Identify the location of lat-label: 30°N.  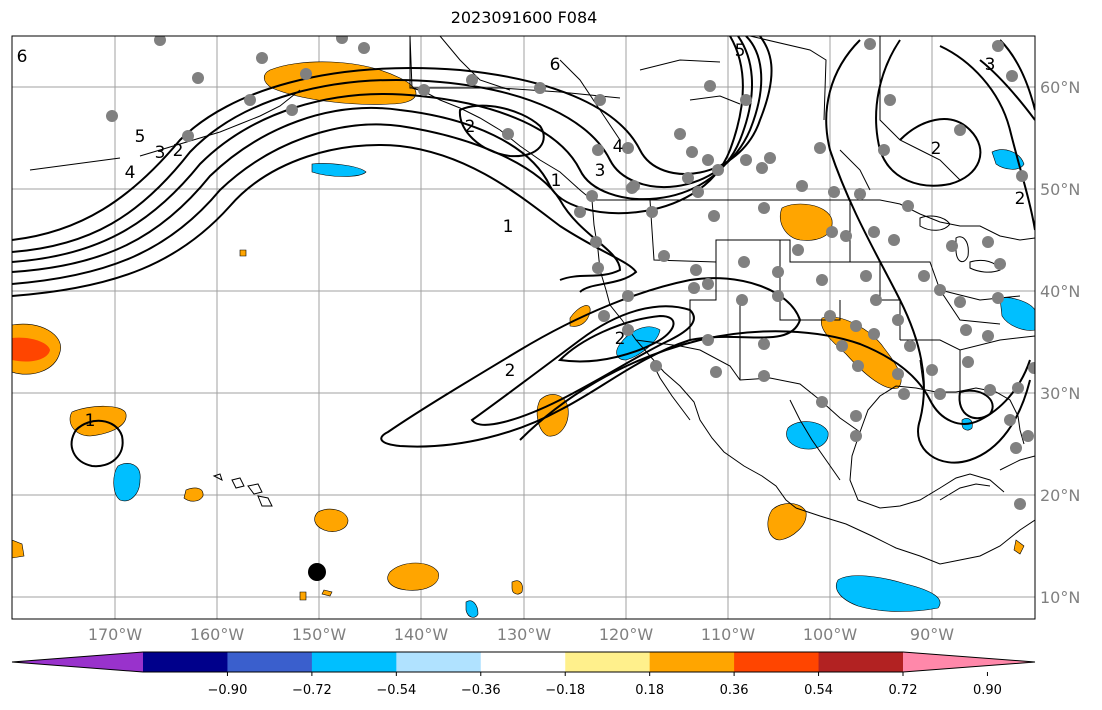
(1060, 393).